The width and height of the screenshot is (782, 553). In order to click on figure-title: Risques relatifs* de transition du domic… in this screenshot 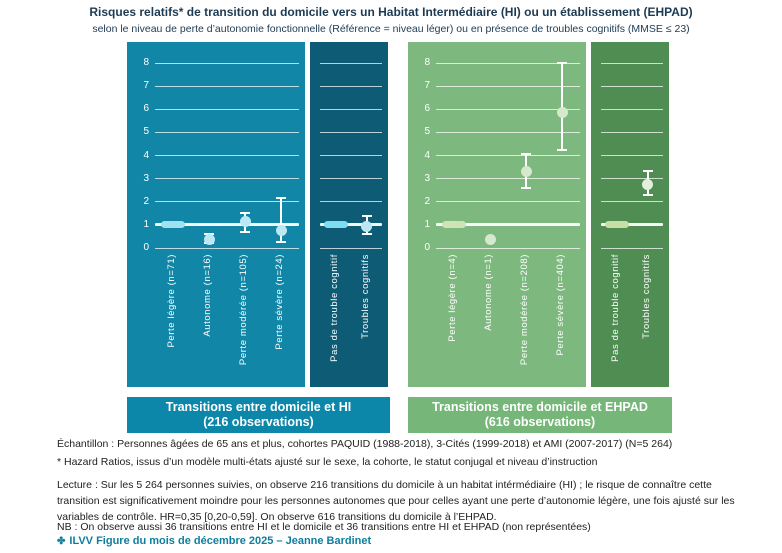, I will do `click(391, 12)`.